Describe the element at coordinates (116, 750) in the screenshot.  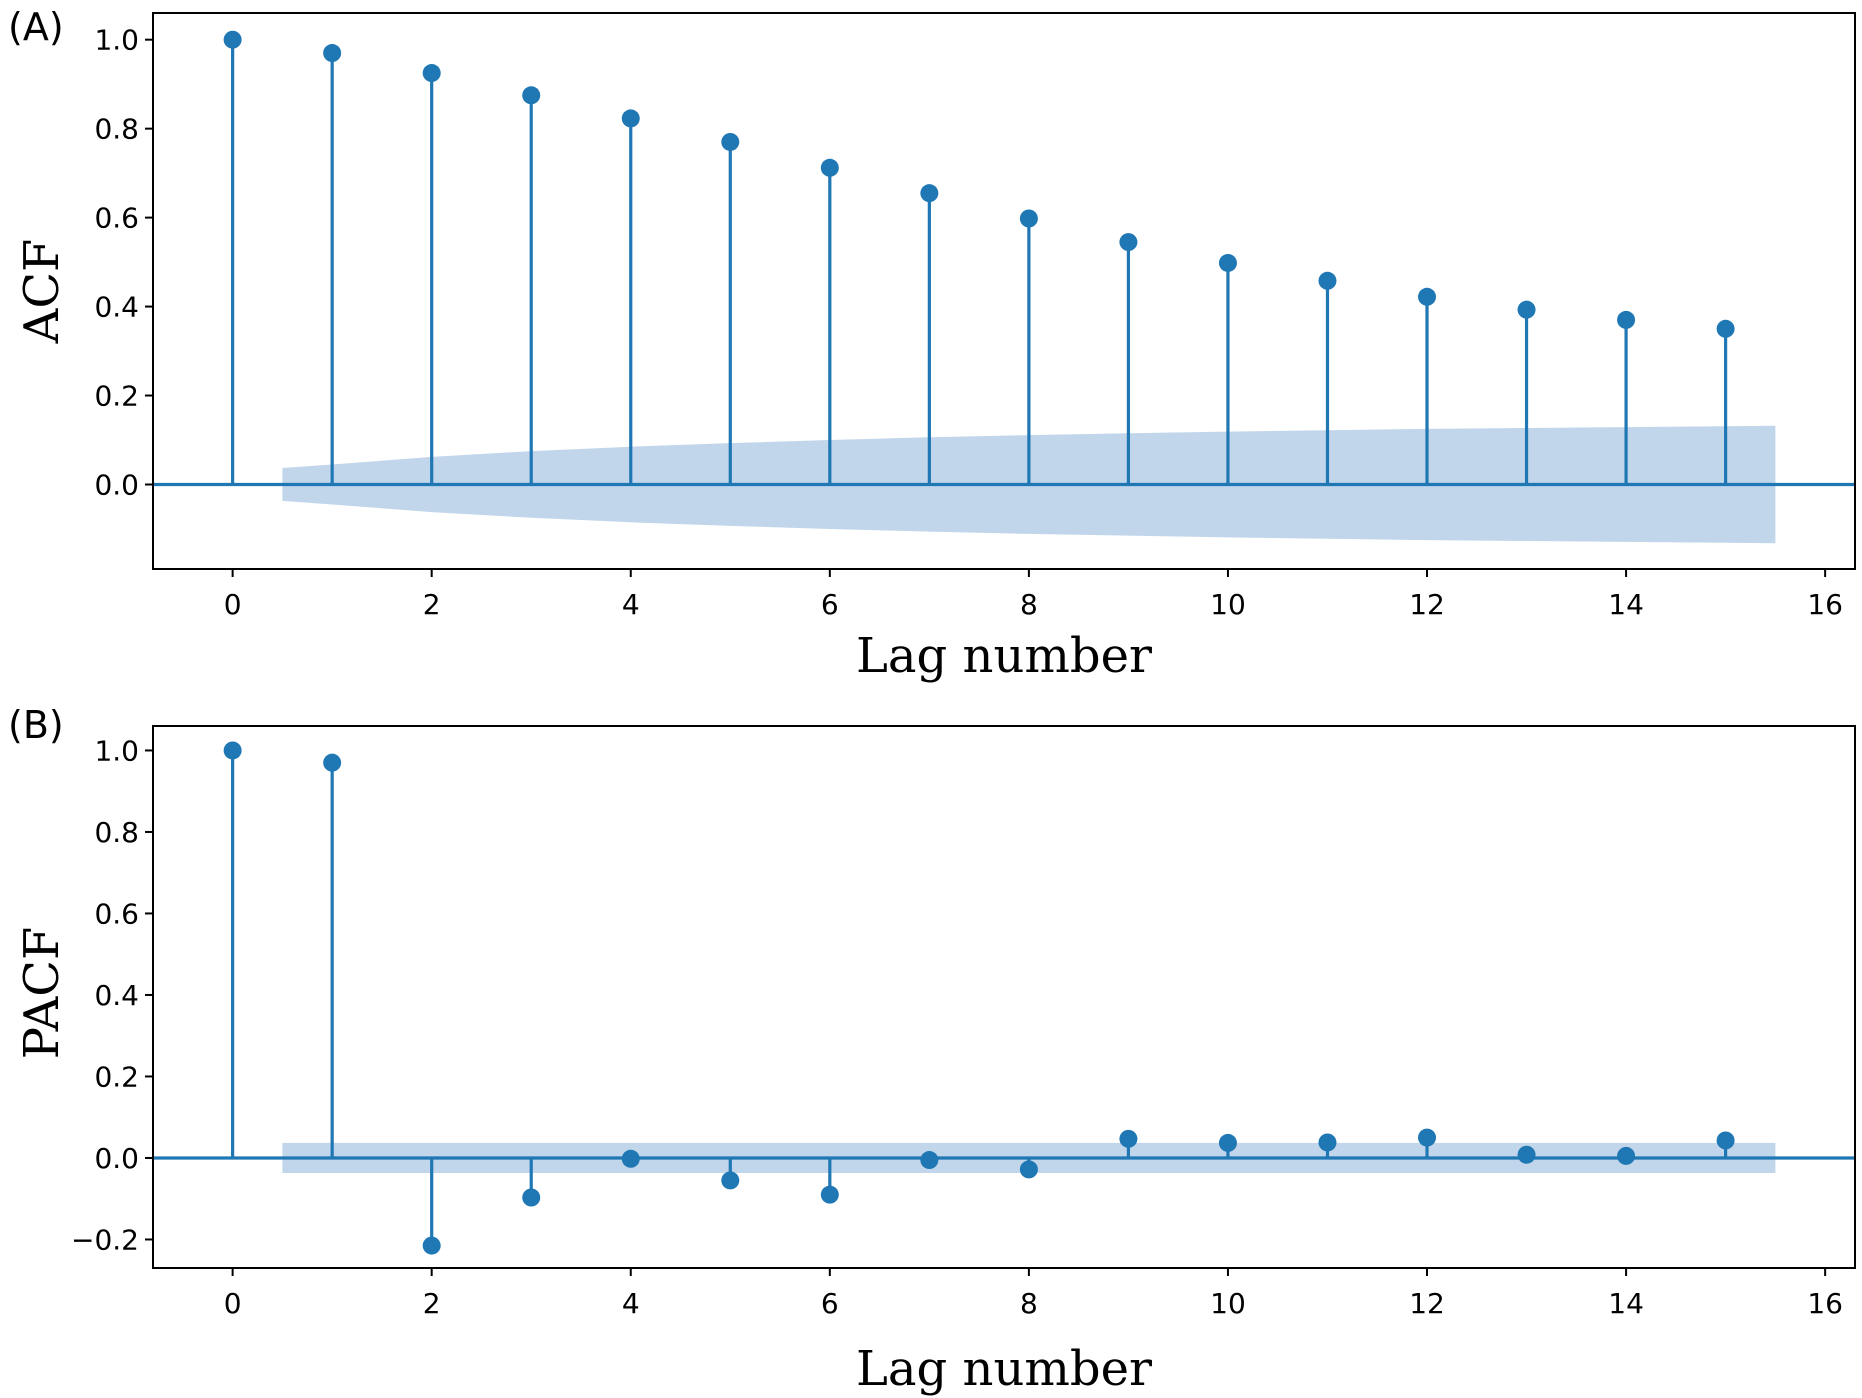
I see `pacf-y-tick-label: 1.0` at that location.